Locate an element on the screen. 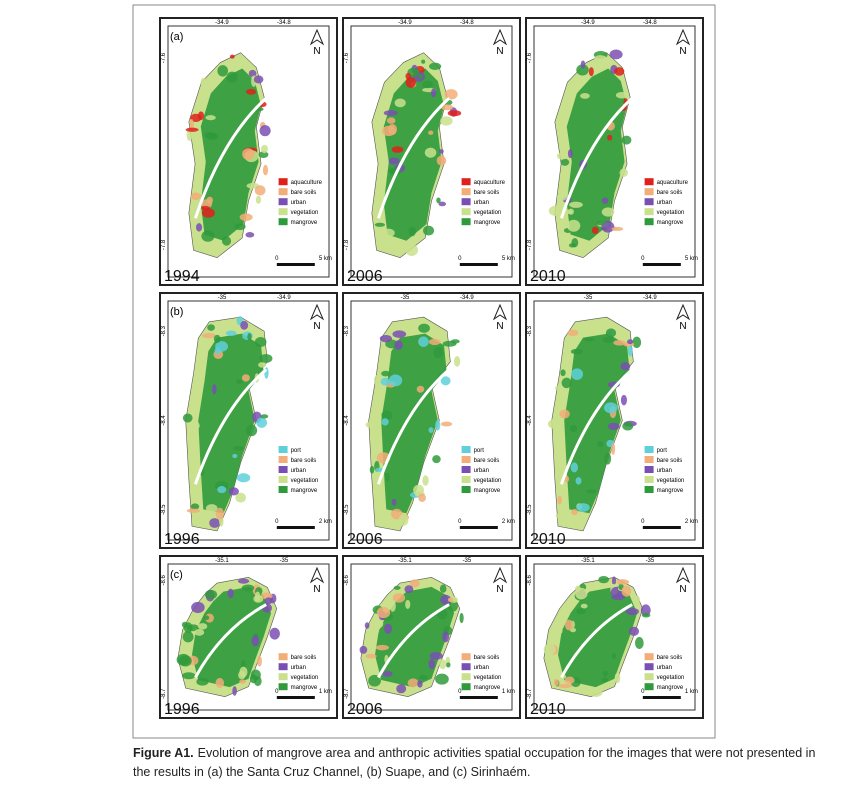 The height and width of the screenshot is (796, 850). x-coordinate: -35.1 is located at coordinates (222, 561).